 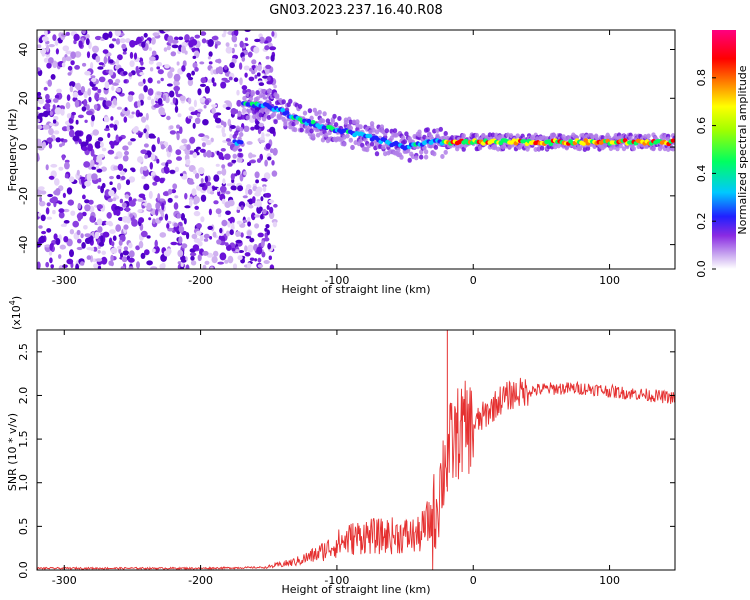 What do you see at coordinates (355, 589) in the screenshot?
I see `snr-x-label: Height of straight line (km)` at bounding box center [355, 589].